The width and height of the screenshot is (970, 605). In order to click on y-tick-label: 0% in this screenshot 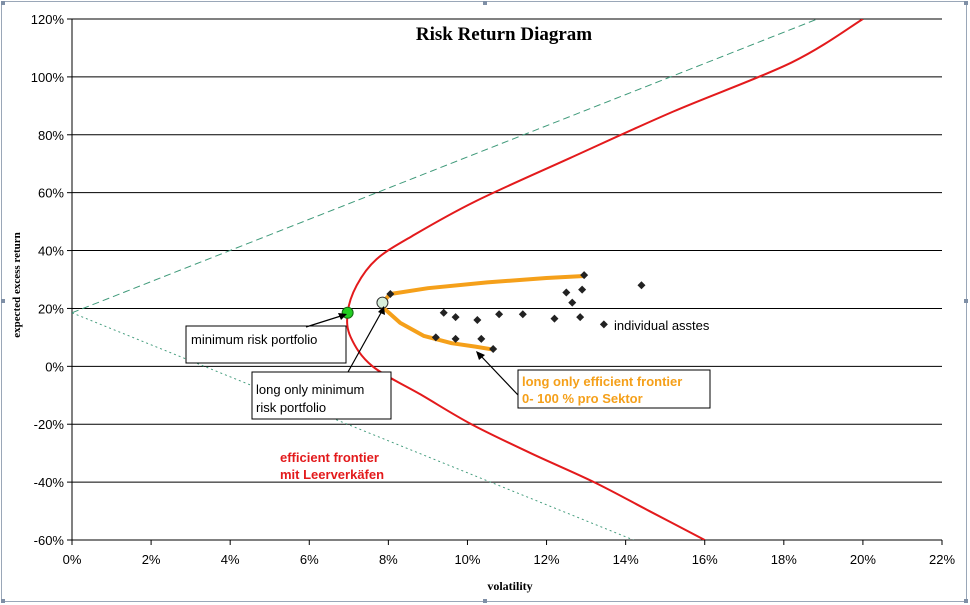, I will do `click(54, 366)`.